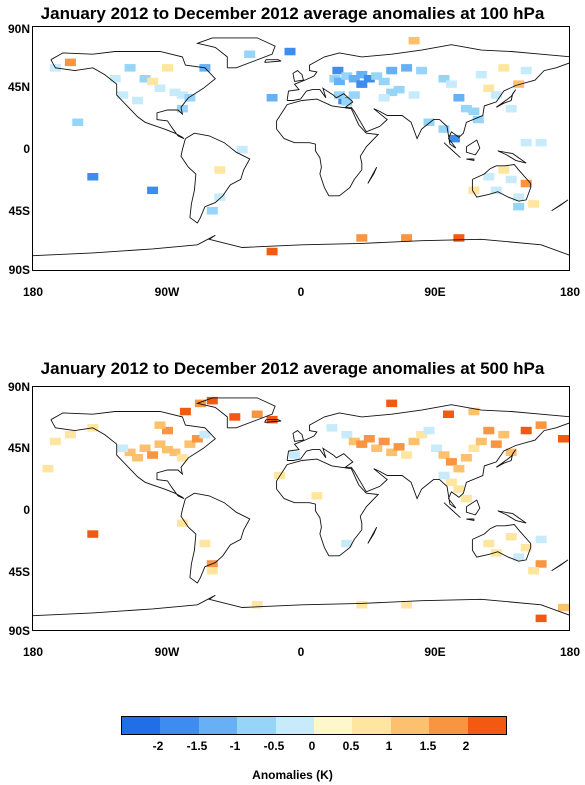 Image resolution: width=585 pixels, height=785 pixels. I want to click on colorbar-tick-label: -2, so click(158, 746).